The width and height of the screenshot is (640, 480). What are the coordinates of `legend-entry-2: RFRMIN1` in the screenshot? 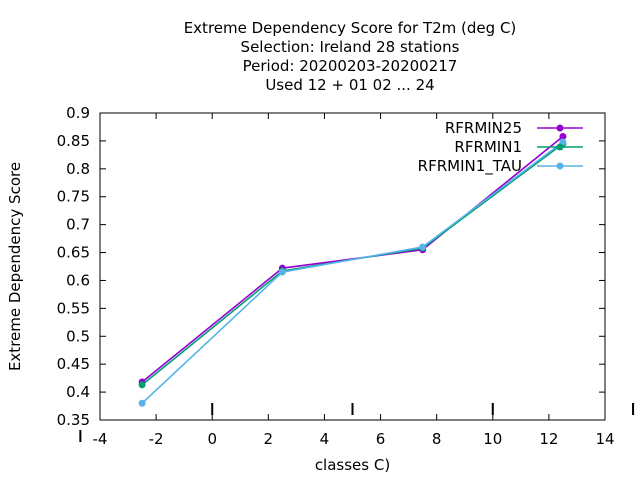 It's located at (518, 147).